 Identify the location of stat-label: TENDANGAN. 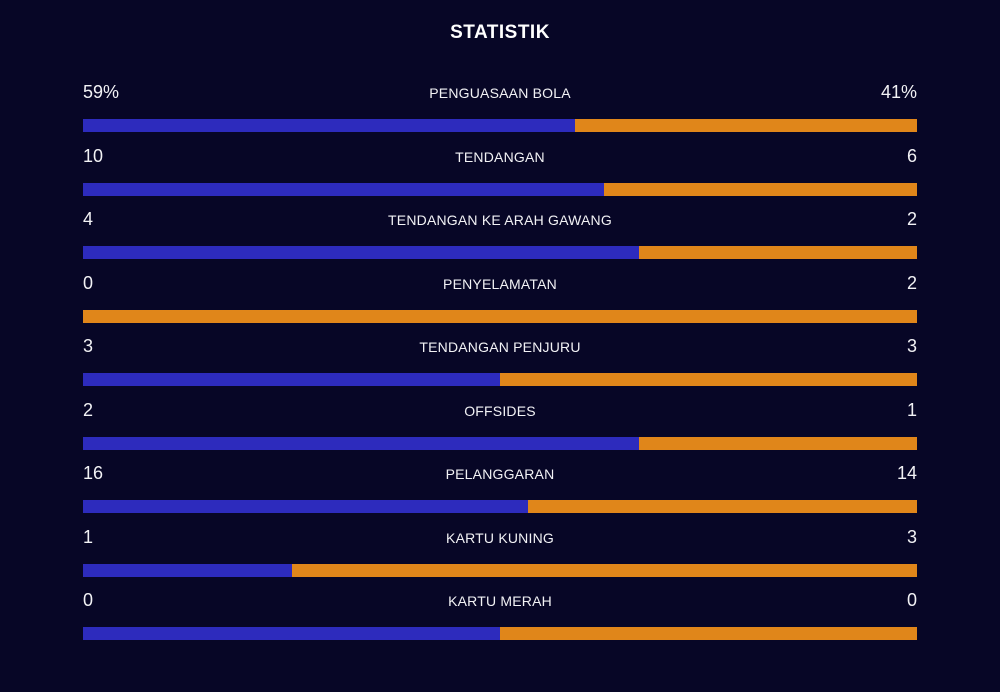
(500, 156).